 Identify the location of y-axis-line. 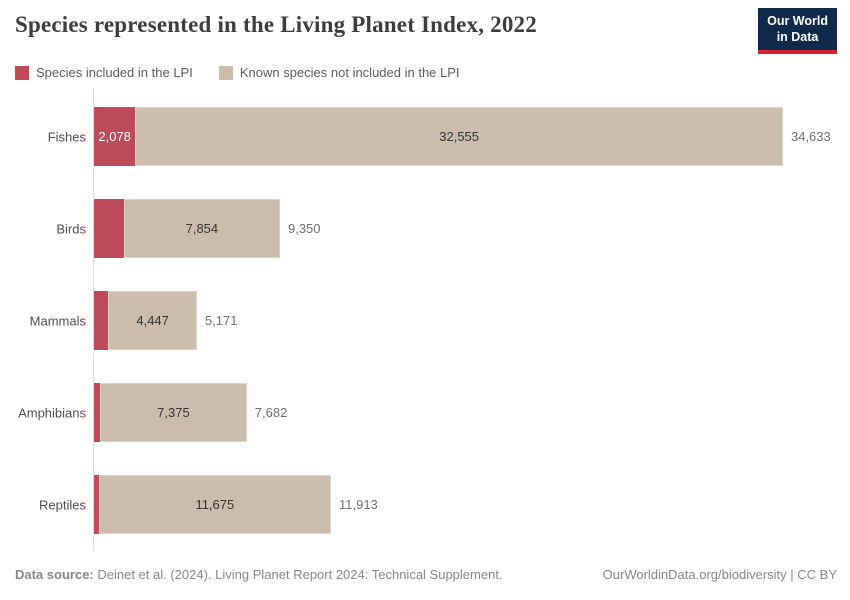
(93, 319).